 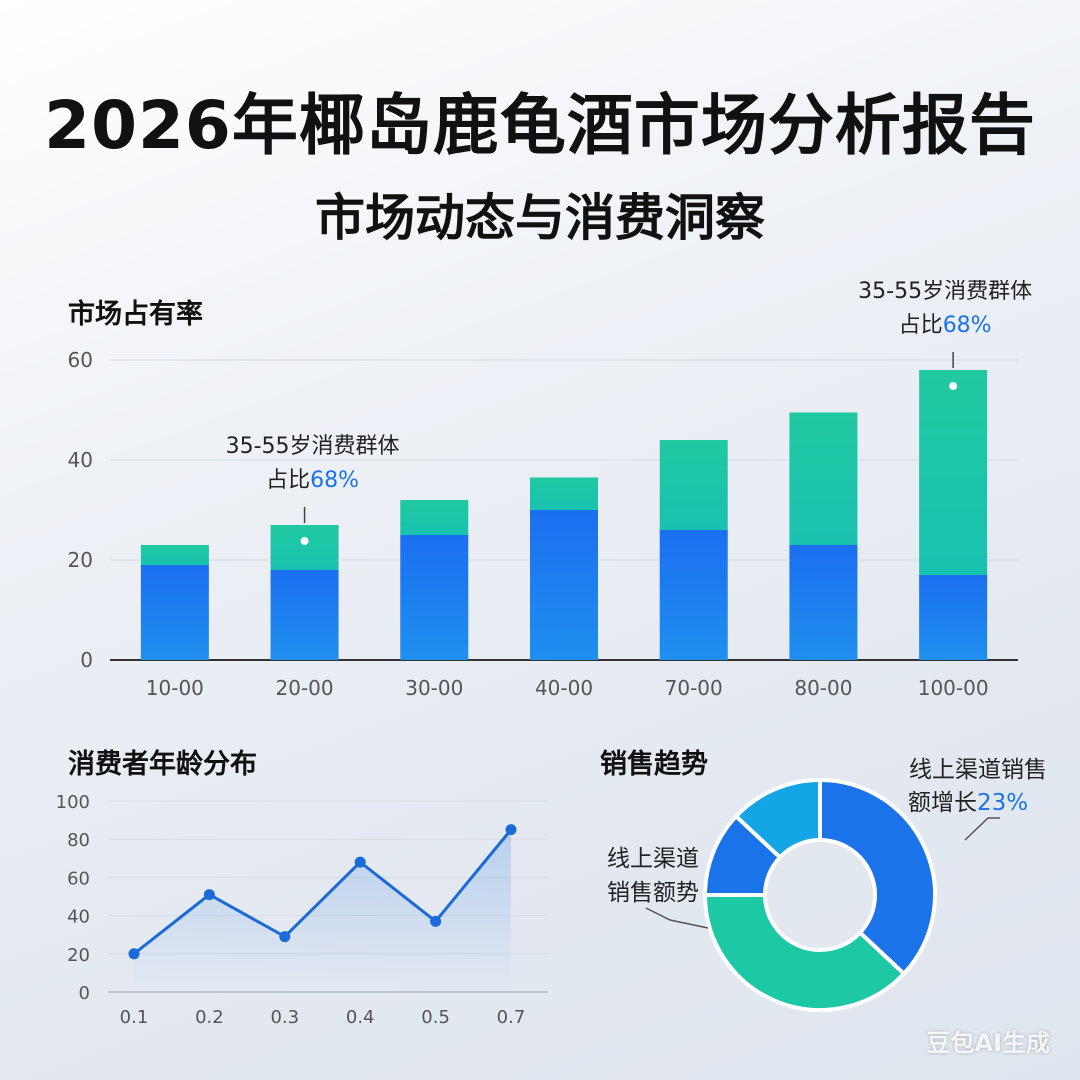 I want to click on y-tick-label: 80, so click(x=78, y=840).